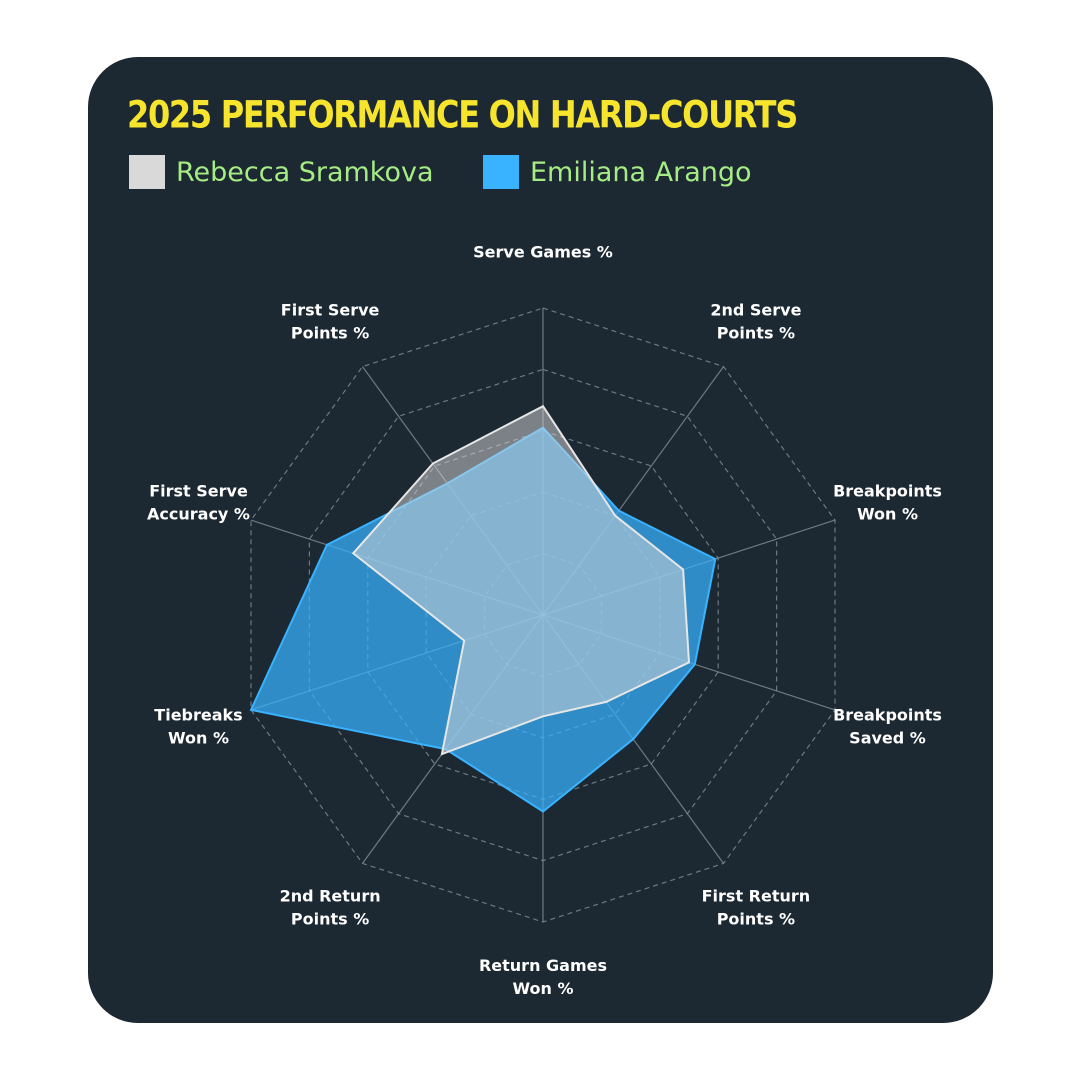 This screenshot has height=1080, width=1080. Describe the element at coordinates (521, 580) in the screenshot. I see `series-area-rebecca-sramkova` at that location.